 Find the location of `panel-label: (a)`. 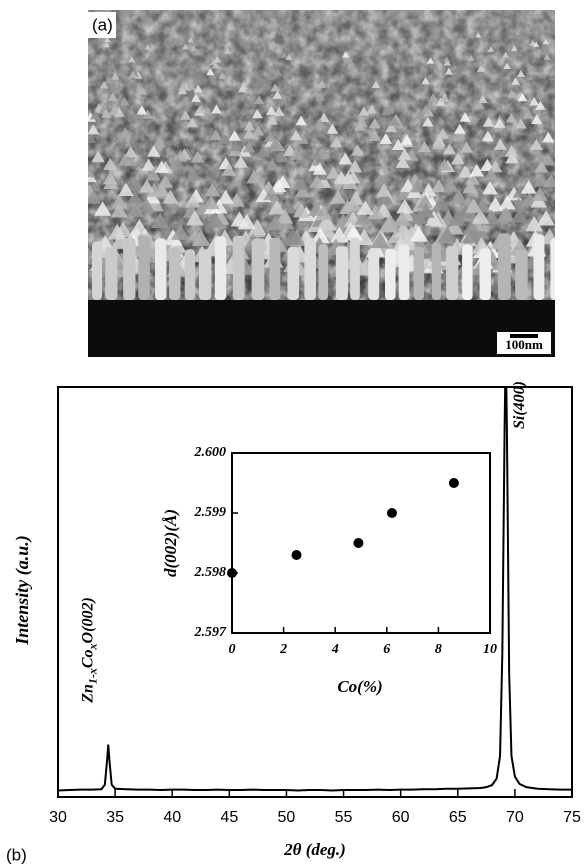

panel-label: (a) is located at coordinates (102, 24).